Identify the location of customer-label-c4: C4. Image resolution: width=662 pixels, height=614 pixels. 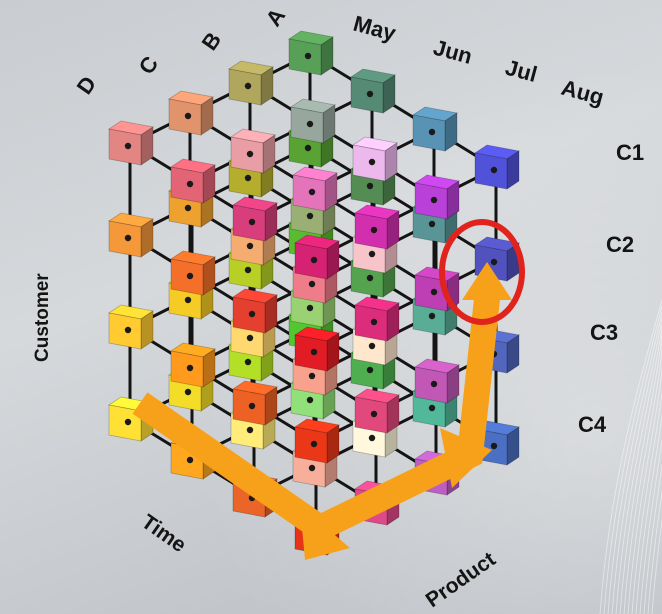
(592, 424).